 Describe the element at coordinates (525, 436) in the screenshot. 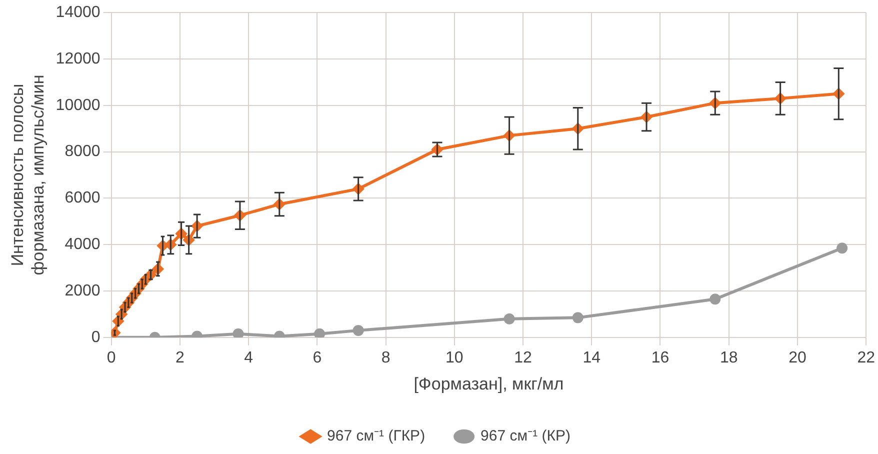

I see `legend-label: 967 см⁻¹ (КР)` at that location.